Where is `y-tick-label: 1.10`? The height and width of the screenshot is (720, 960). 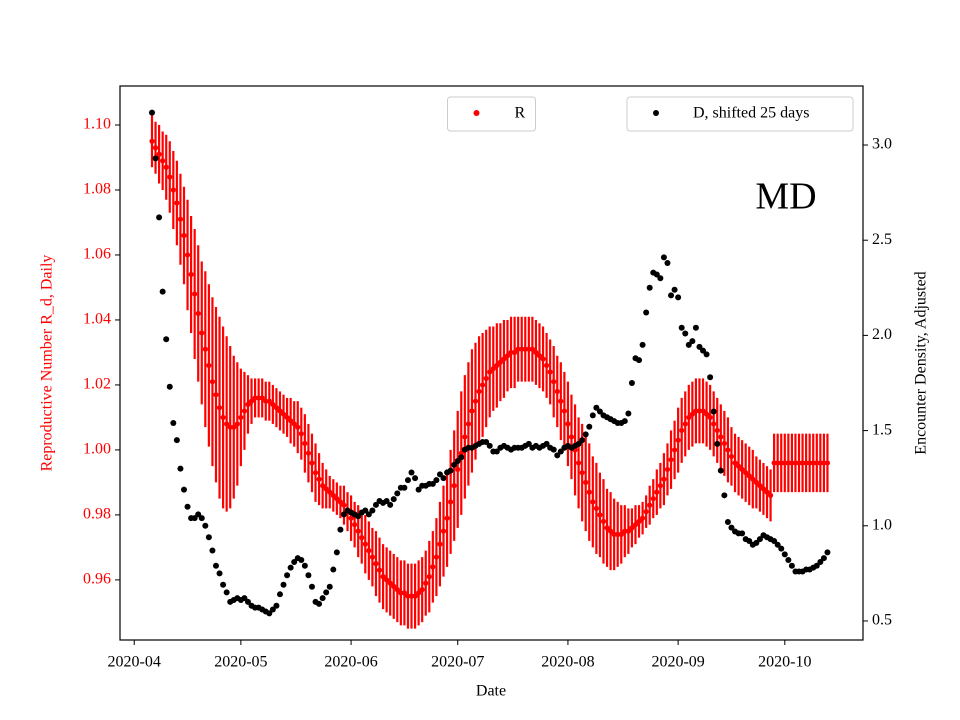
y-tick-label: 1.10 is located at coordinates (97, 124).